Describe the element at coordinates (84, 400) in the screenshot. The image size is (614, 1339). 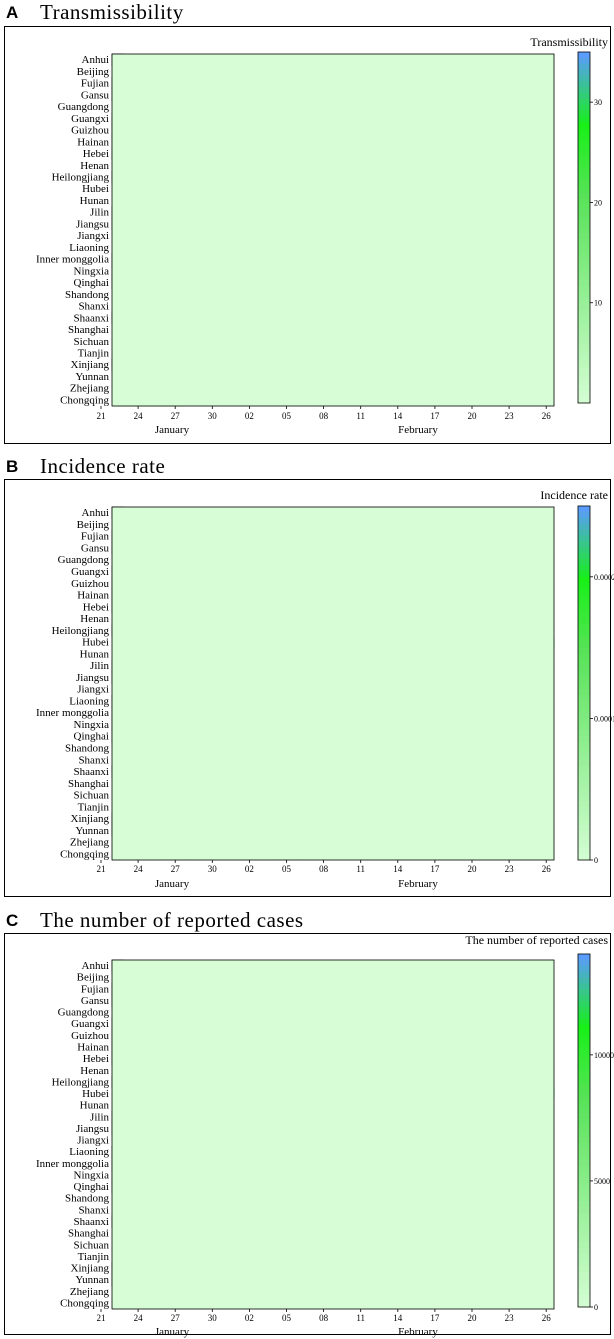
I see `province-label: Chongqing` at that location.